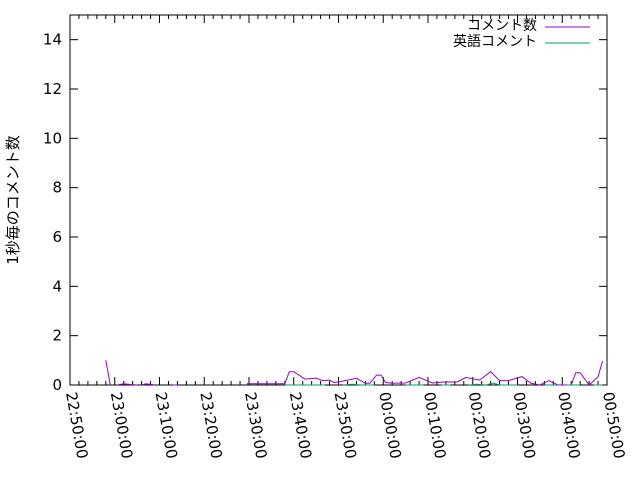  Describe the element at coordinates (300, 425) in the screenshot. I see `x-tick-label: 23:40:00` at that location.